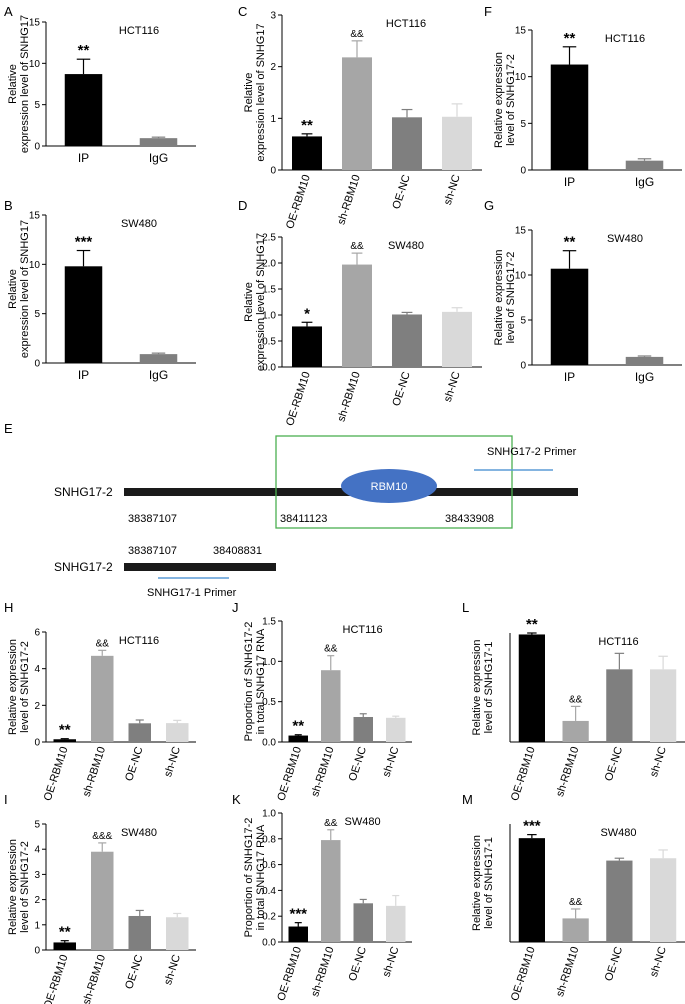  What do you see at coordinates (102, 836) in the screenshot?
I see `significance-label: &&&` at bounding box center [102, 836].